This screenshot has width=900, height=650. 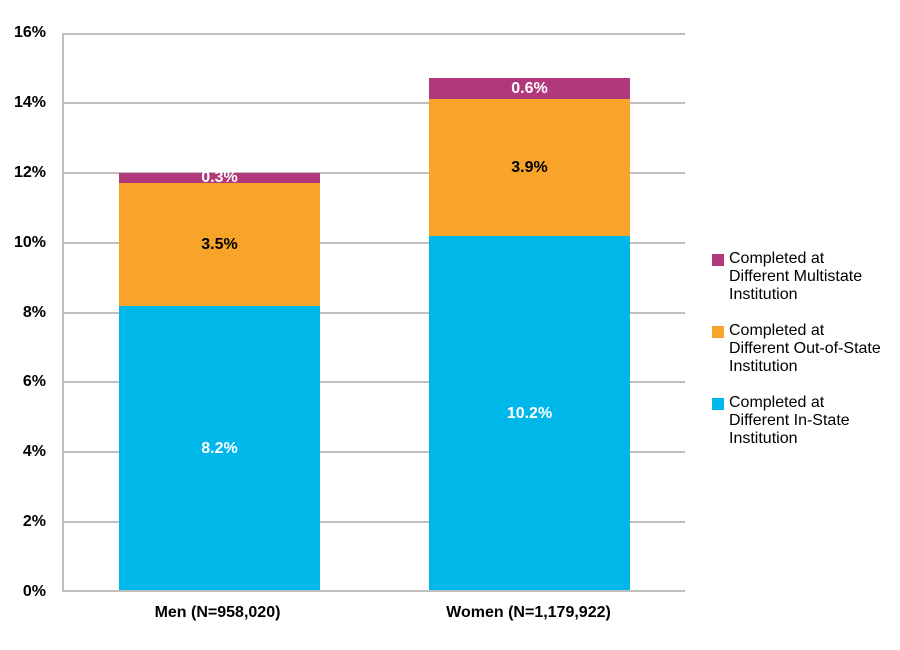 I want to click on data-label-men-in-state: 8.2%, so click(x=219, y=448).